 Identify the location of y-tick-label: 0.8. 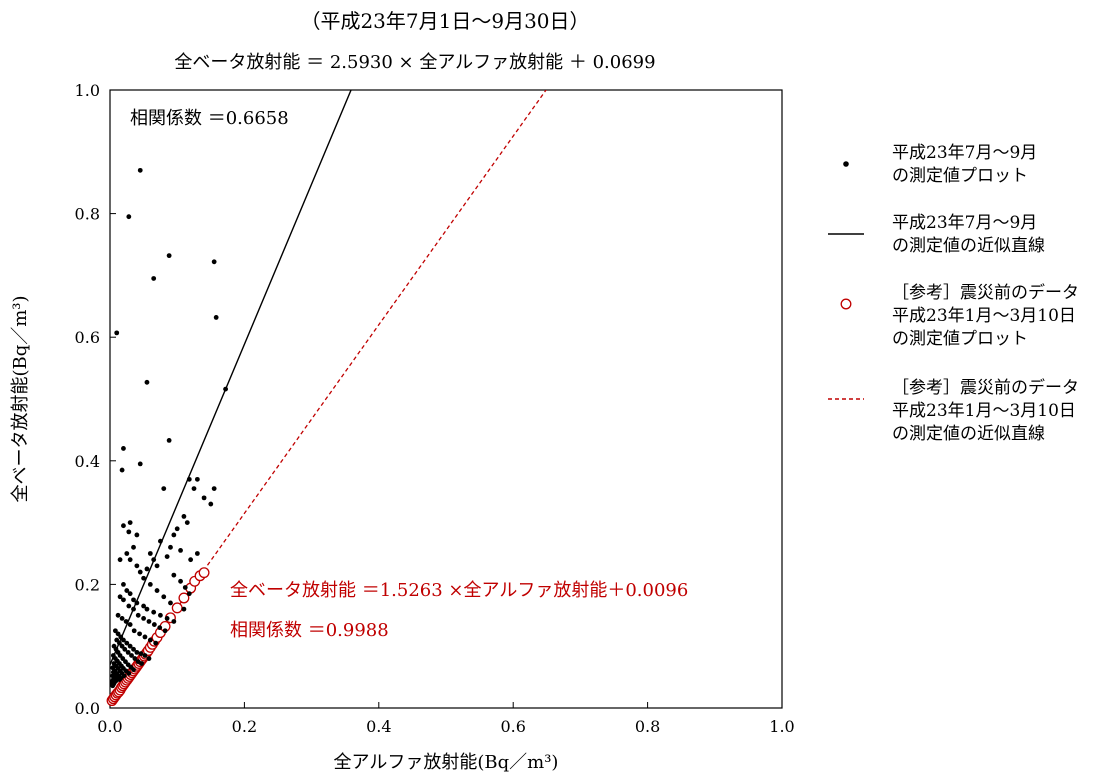
(87, 214).